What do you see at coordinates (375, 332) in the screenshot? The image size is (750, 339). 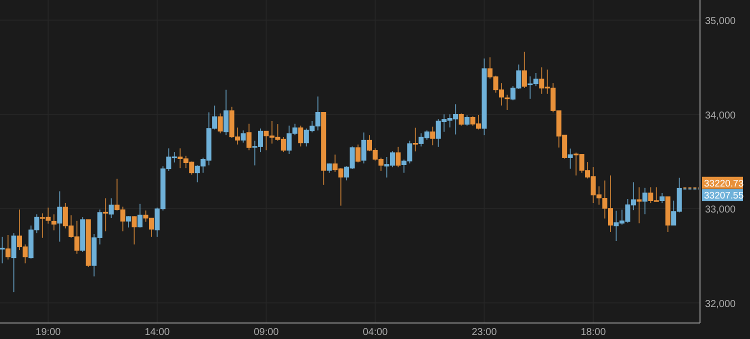 I see `x-tick-label: 04:00` at bounding box center [375, 332].